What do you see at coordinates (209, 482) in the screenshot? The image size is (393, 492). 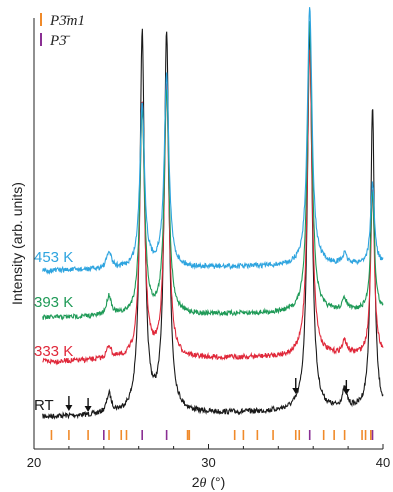 I see `x-axis-label: 2θ (°)` at bounding box center [209, 482].